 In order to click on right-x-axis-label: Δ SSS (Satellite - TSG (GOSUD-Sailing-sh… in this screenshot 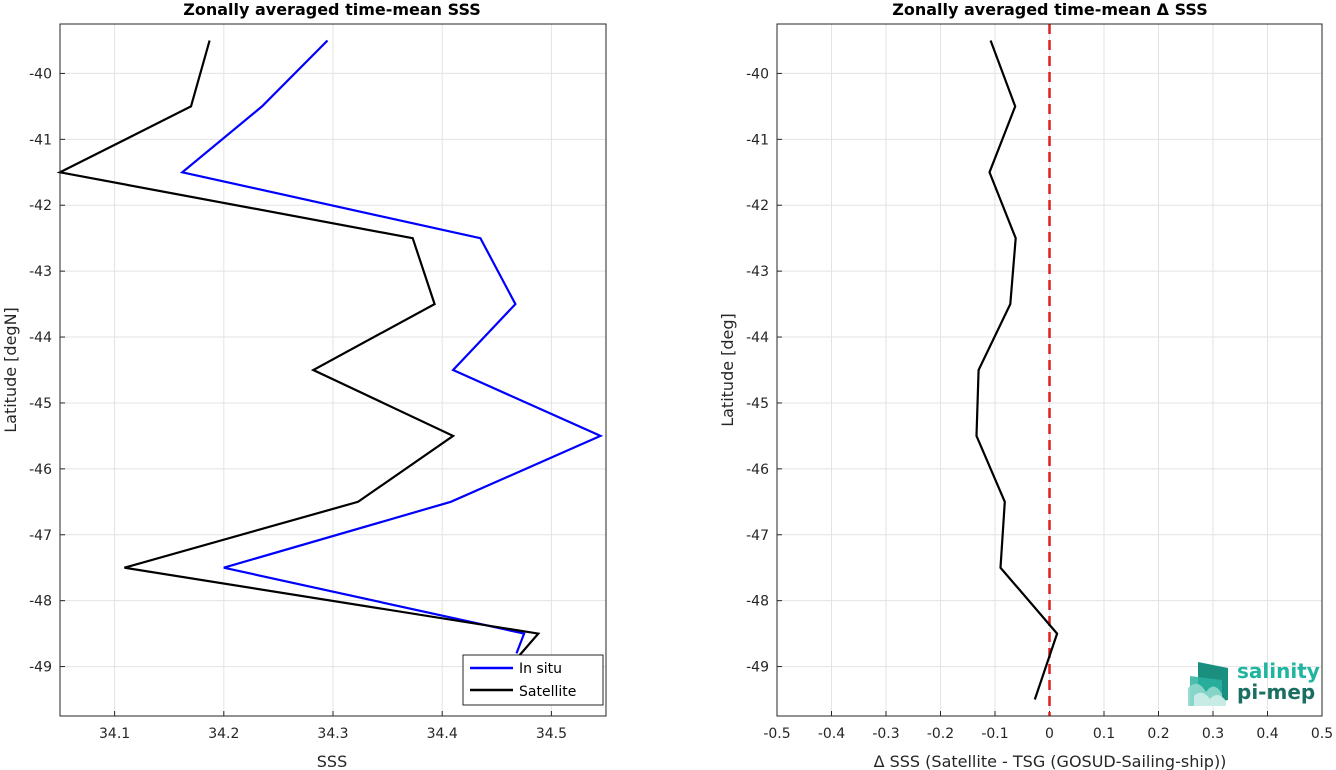, I will do `click(1050, 761)`.